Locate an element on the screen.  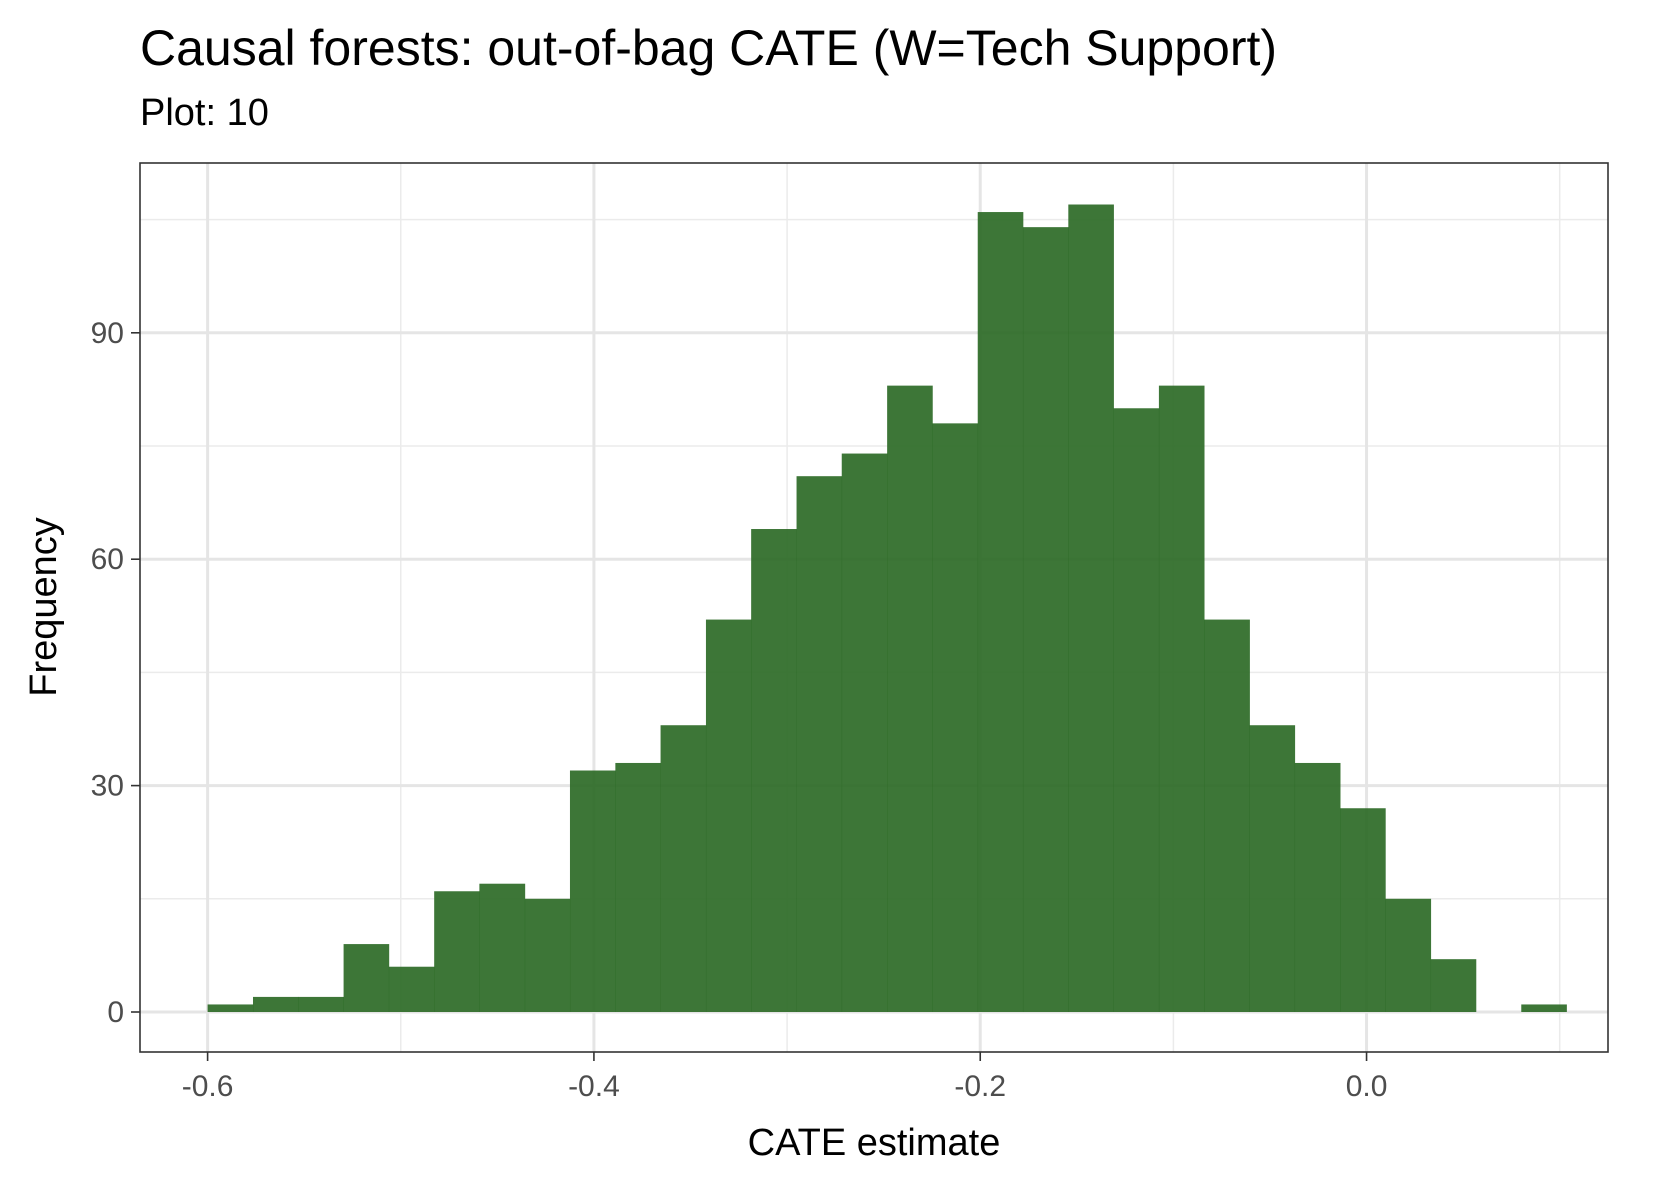
x-tick-label: -0.4 is located at coordinates (594, 1086).